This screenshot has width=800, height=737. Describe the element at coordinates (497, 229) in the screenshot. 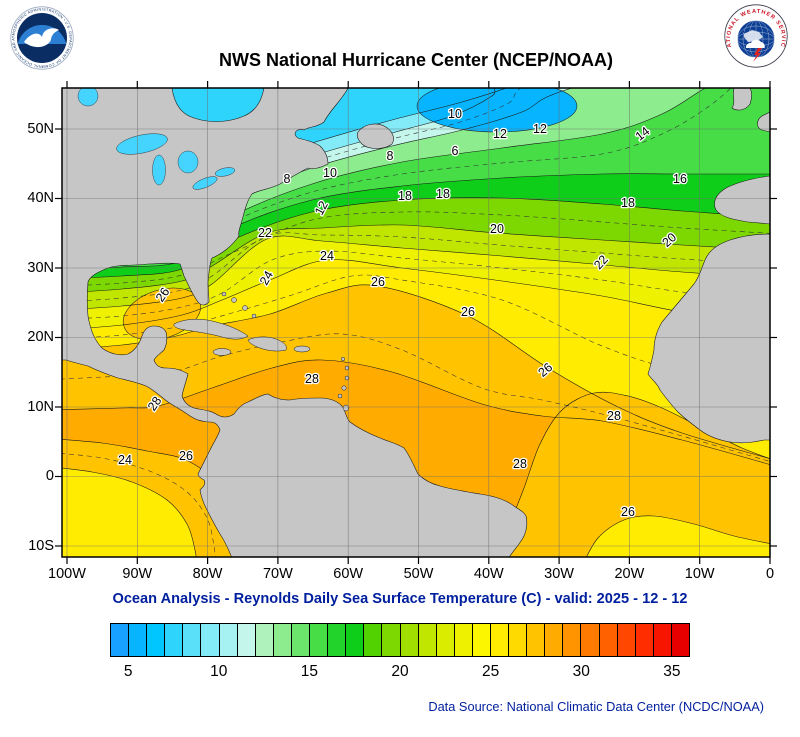

I see `isotherm-label: 20` at that location.